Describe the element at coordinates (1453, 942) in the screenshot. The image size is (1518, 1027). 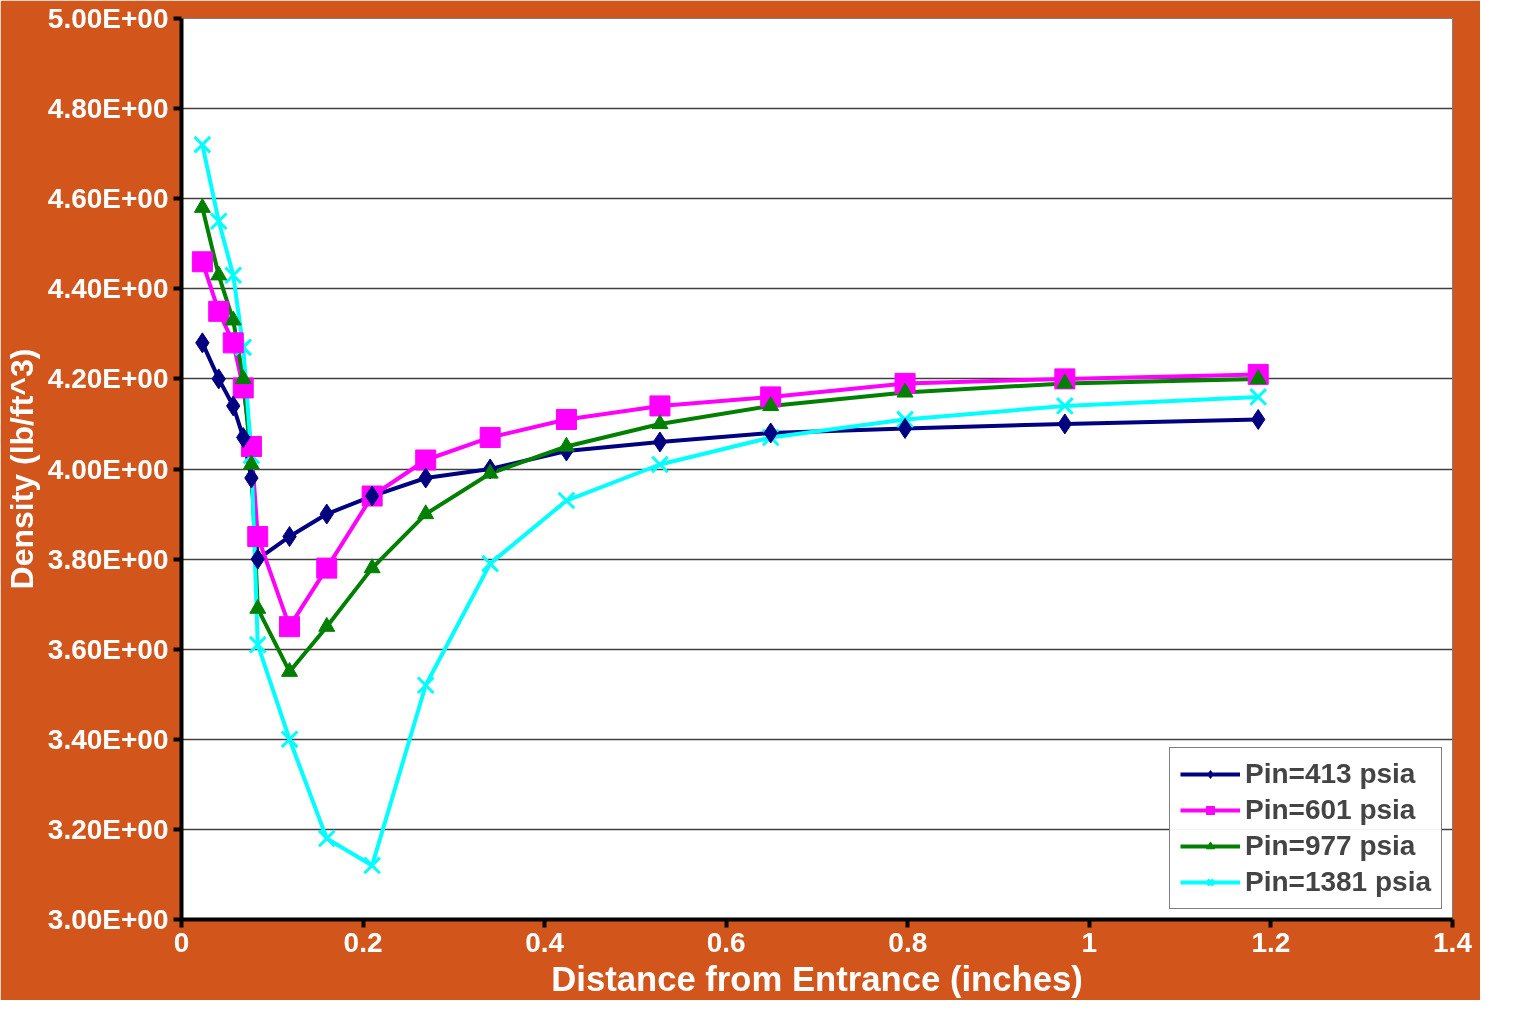
I see `x-tick-label: 1.4` at that location.